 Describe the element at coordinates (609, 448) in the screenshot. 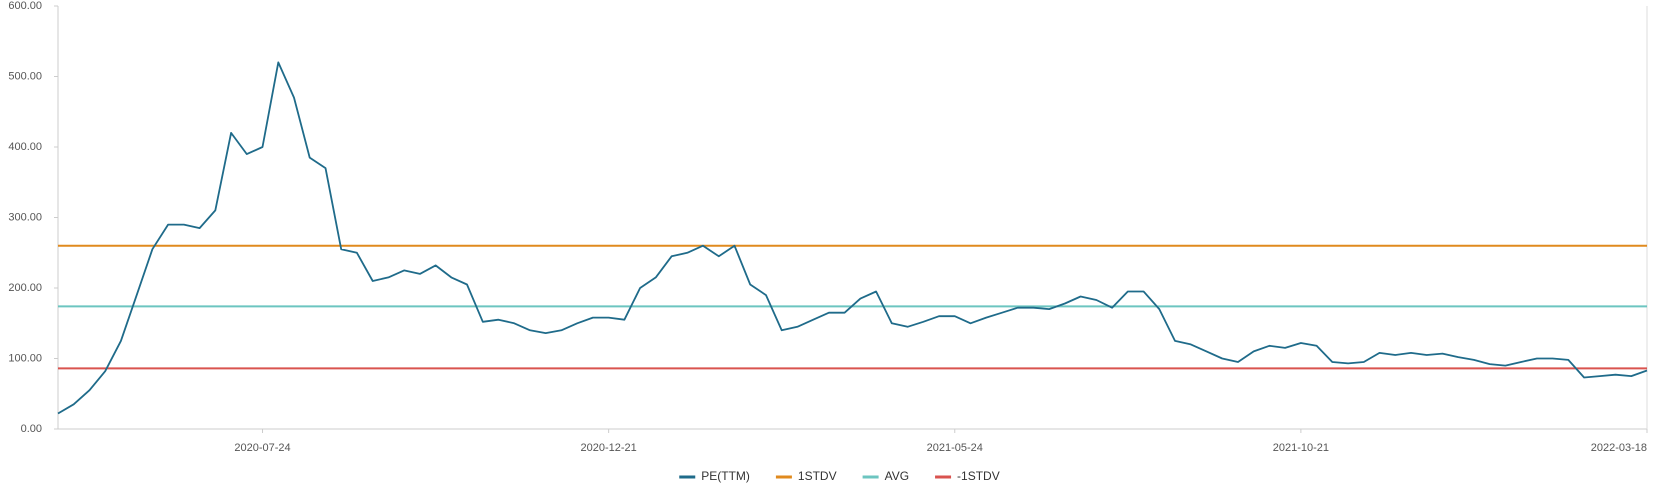

I see `x-tick-label: 2020-12-21` at that location.